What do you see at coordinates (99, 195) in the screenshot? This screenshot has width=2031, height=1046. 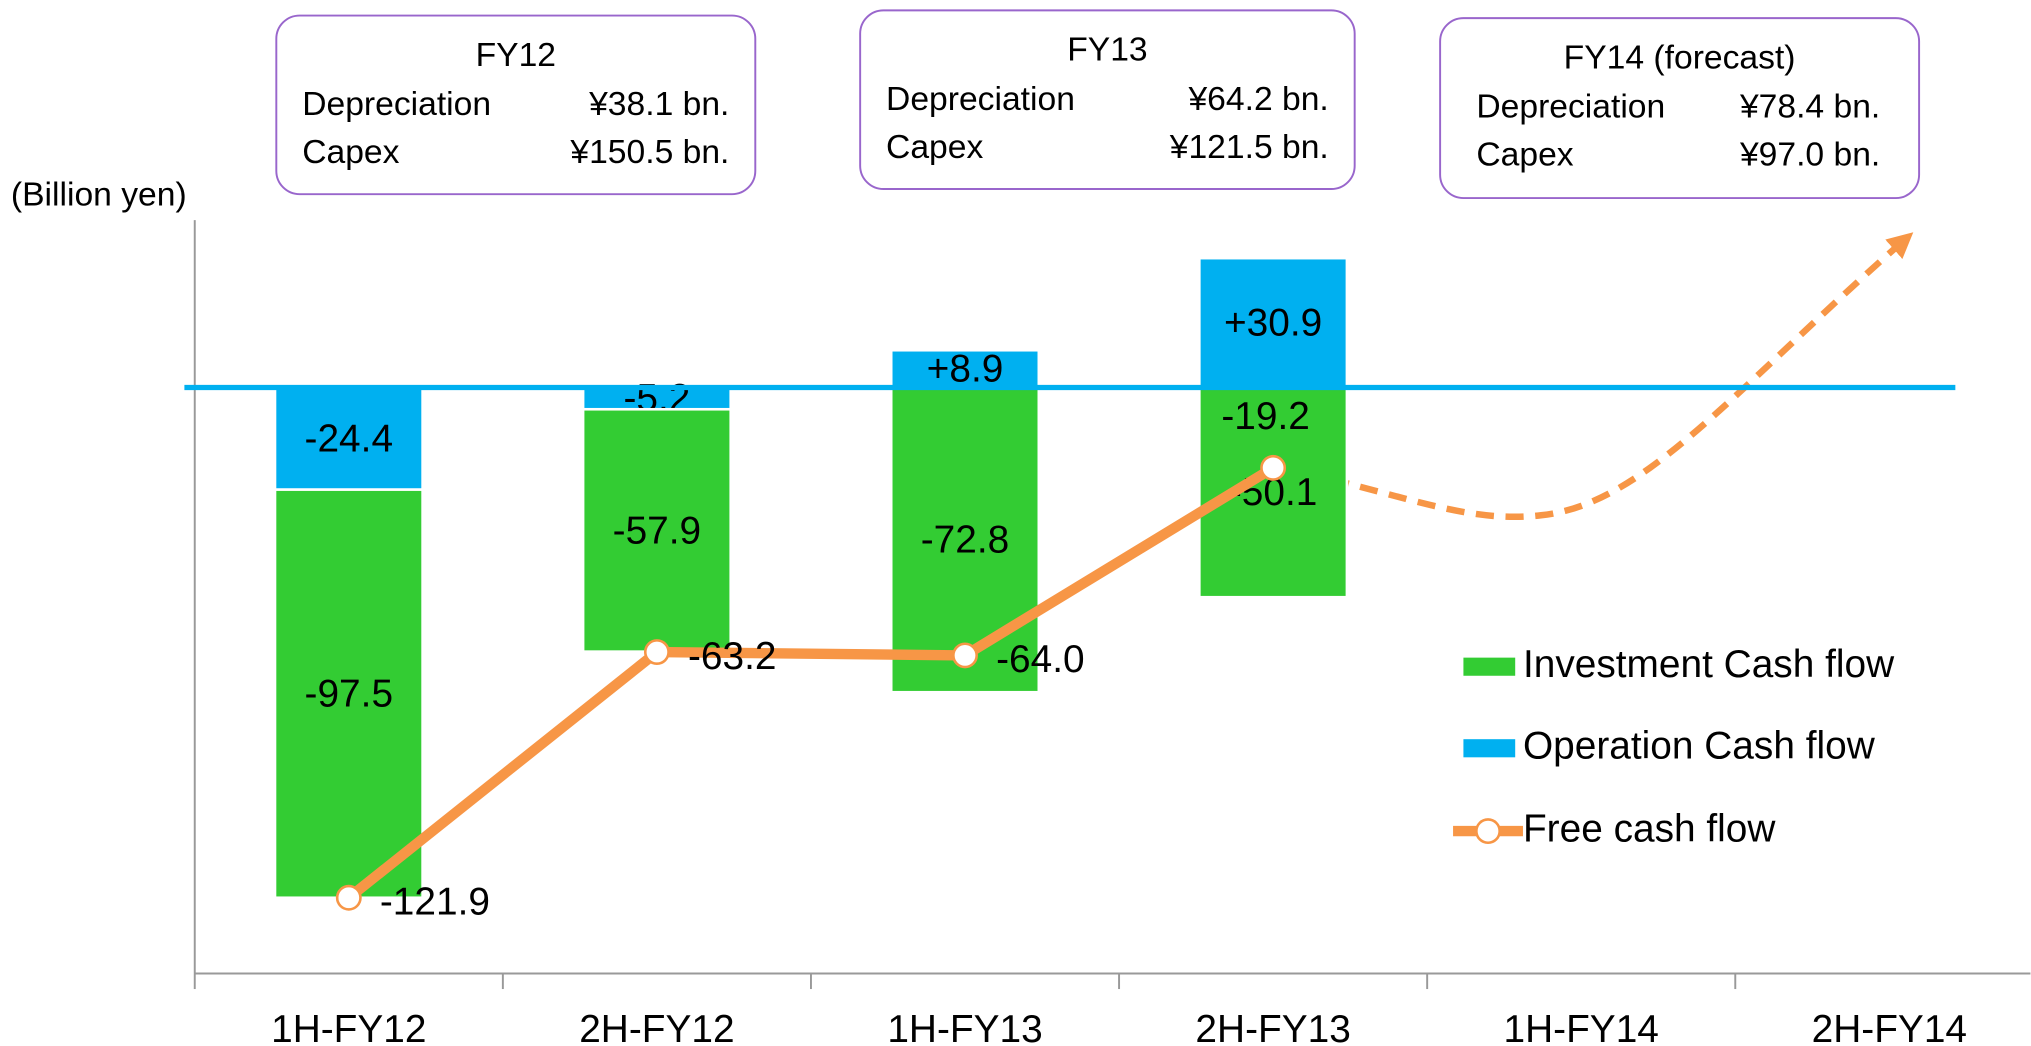 I see `y-axis-label: (Billion yen)` at bounding box center [99, 195].